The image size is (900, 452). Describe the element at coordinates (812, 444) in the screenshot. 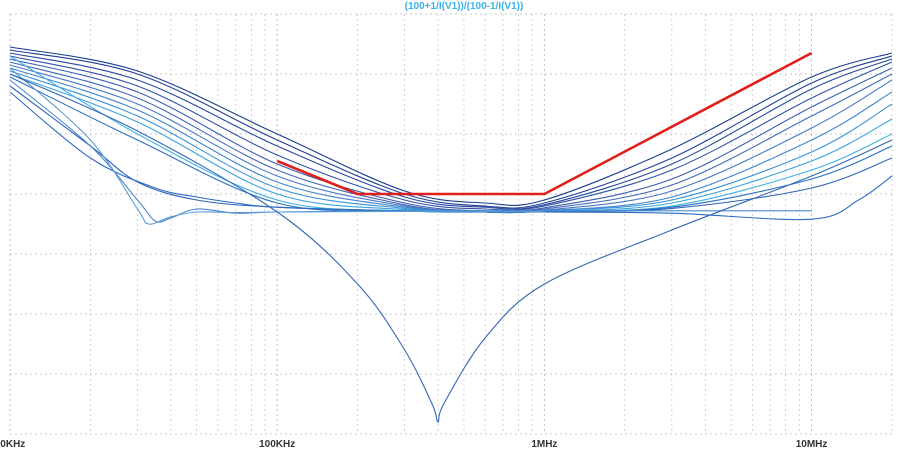

I see `x-tick-label: 10MHz` at that location.